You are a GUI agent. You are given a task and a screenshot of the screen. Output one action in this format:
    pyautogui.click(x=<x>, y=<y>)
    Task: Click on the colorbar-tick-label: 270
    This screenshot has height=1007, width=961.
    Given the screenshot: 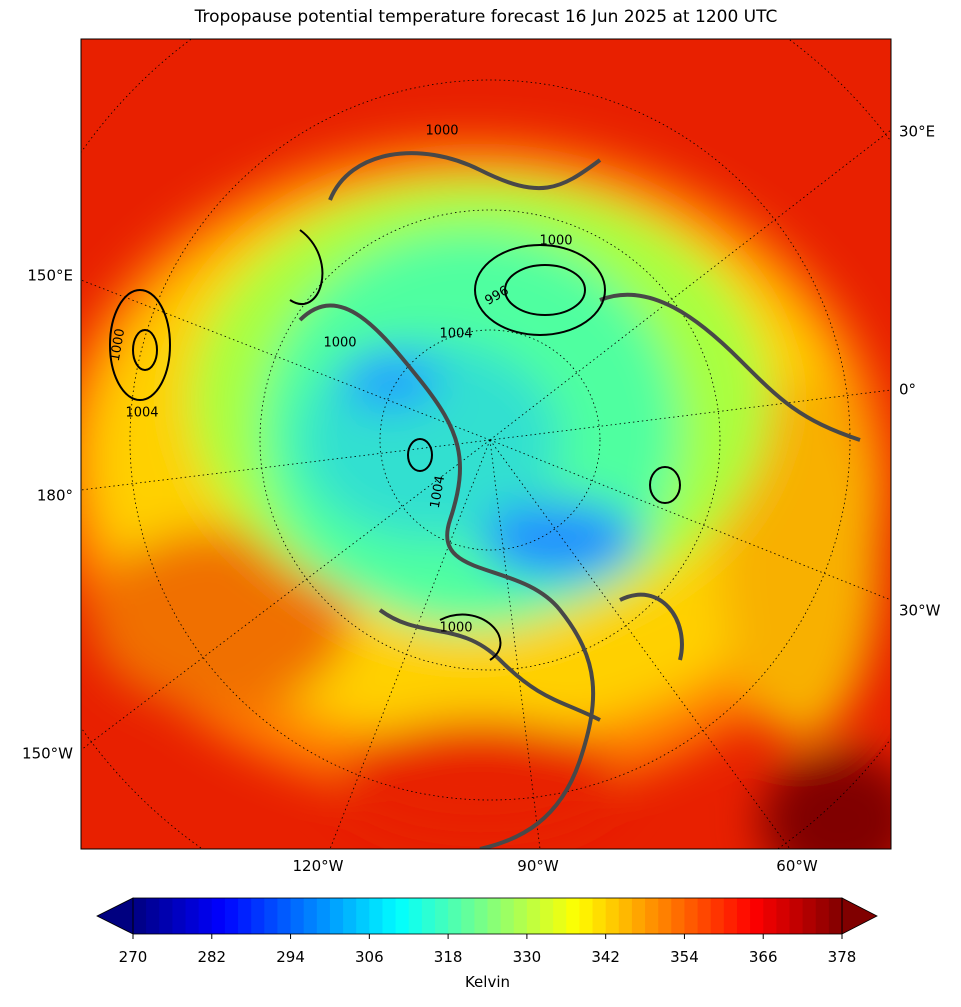 What is the action you would take?
    pyautogui.click(x=133, y=957)
    